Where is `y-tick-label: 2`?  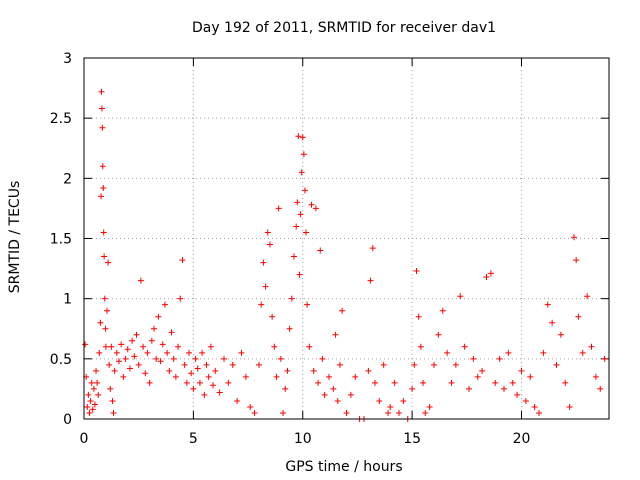 y-tick-label: 2 is located at coordinates (67, 179).